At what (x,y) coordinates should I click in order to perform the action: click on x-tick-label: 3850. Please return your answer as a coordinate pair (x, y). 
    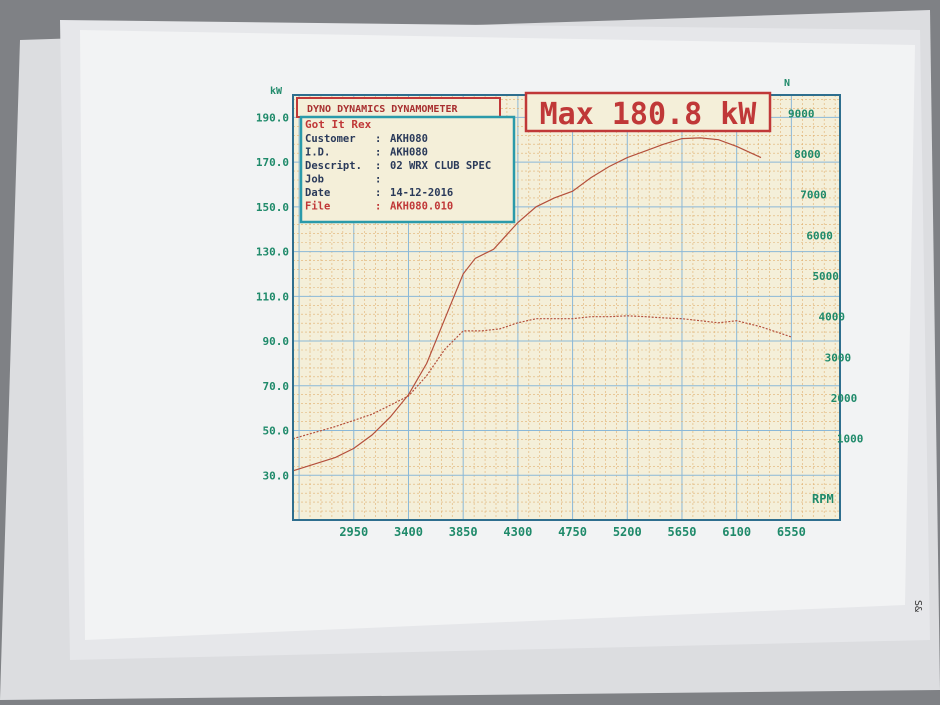
    Looking at the image, I should click on (463, 532).